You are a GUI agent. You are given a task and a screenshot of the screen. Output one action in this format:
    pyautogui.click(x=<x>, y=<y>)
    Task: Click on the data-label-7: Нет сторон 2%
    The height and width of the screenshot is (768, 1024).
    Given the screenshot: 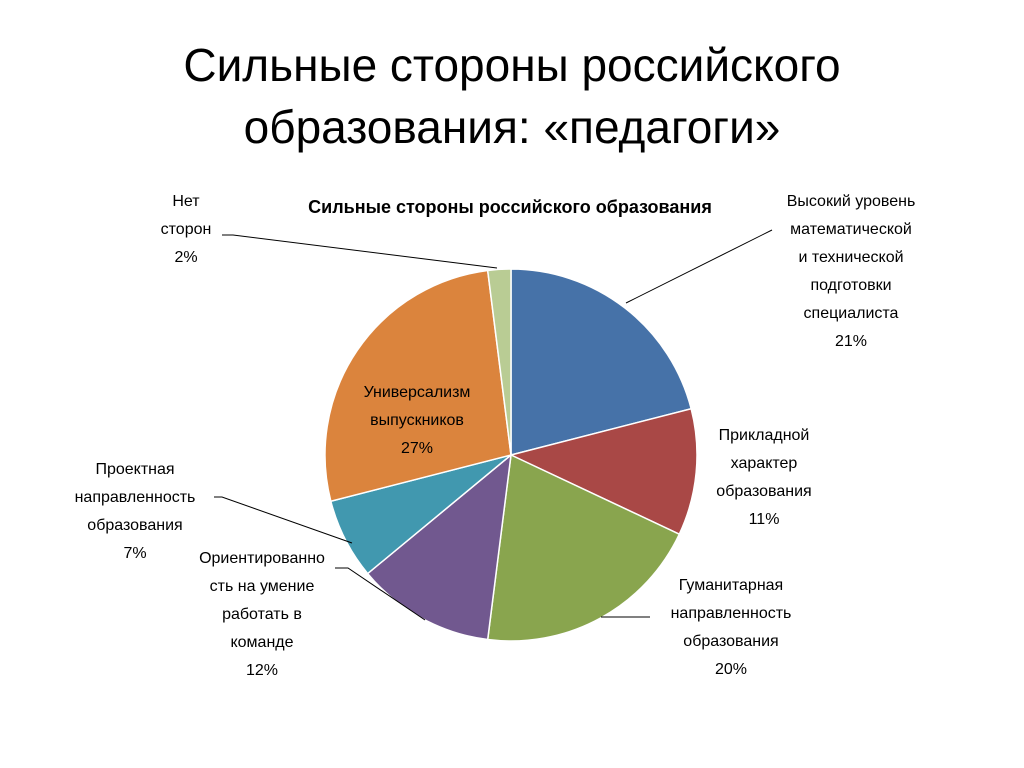 What is the action you would take?
    pyautogui.click(x=186, y=229)
    